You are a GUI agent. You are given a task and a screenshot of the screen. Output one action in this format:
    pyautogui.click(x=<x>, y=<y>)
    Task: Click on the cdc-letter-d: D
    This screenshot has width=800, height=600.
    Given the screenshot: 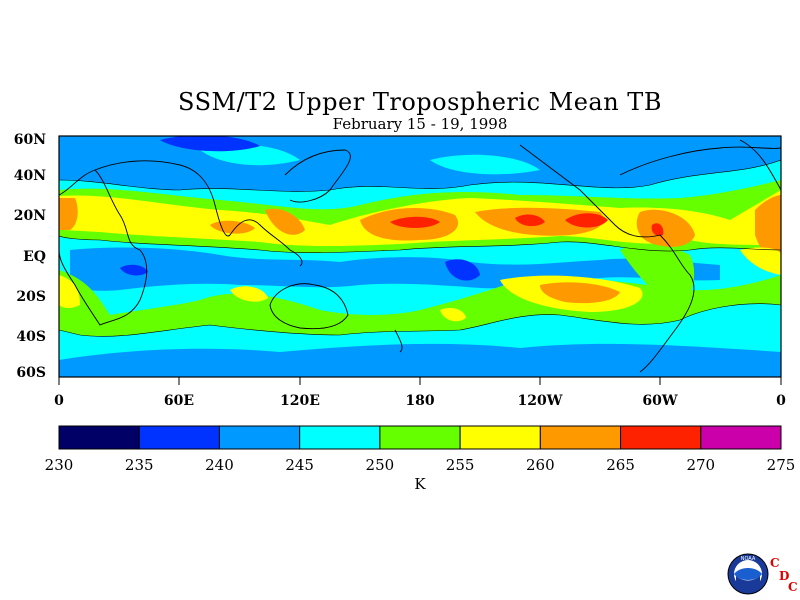 What is the action you would take?
    pyautogui.click(x=784, y=576)
    